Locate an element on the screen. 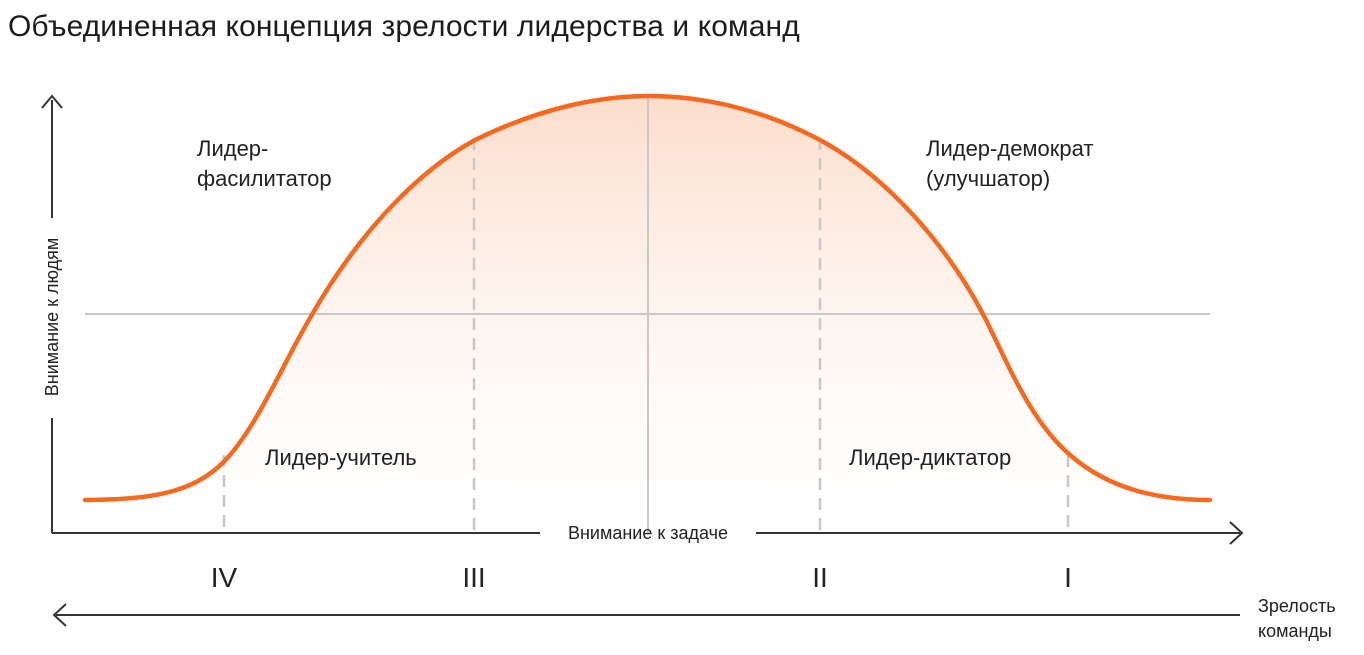 Image resolution: width=1364 pixels, height=655 pixels. y-axis-arrow-icon is located at coordinates (52, 101).